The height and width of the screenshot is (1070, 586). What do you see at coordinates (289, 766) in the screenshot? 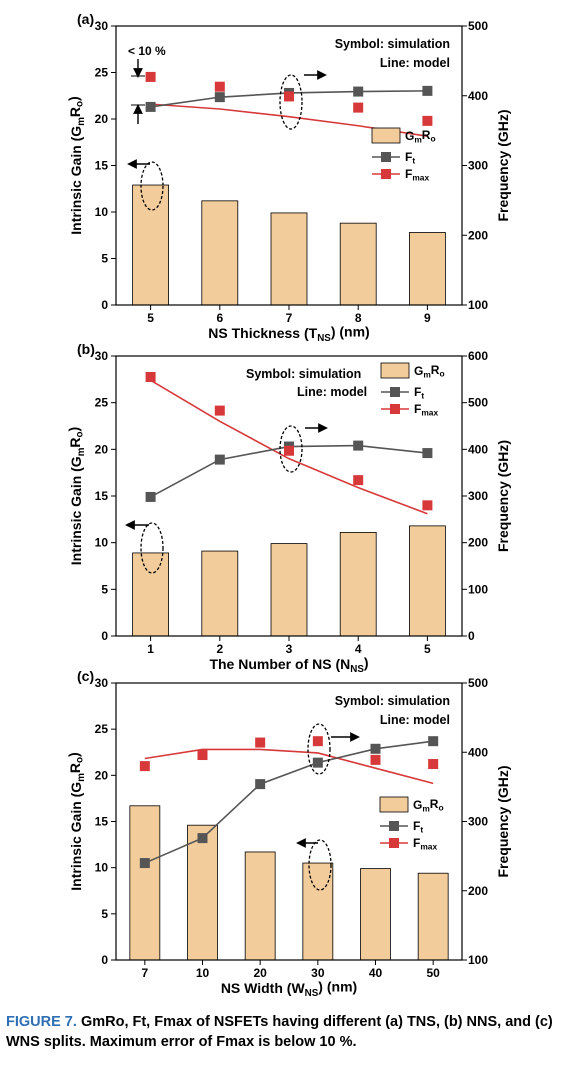
I see `line-fmax-model` at bounding box center [289, 766].